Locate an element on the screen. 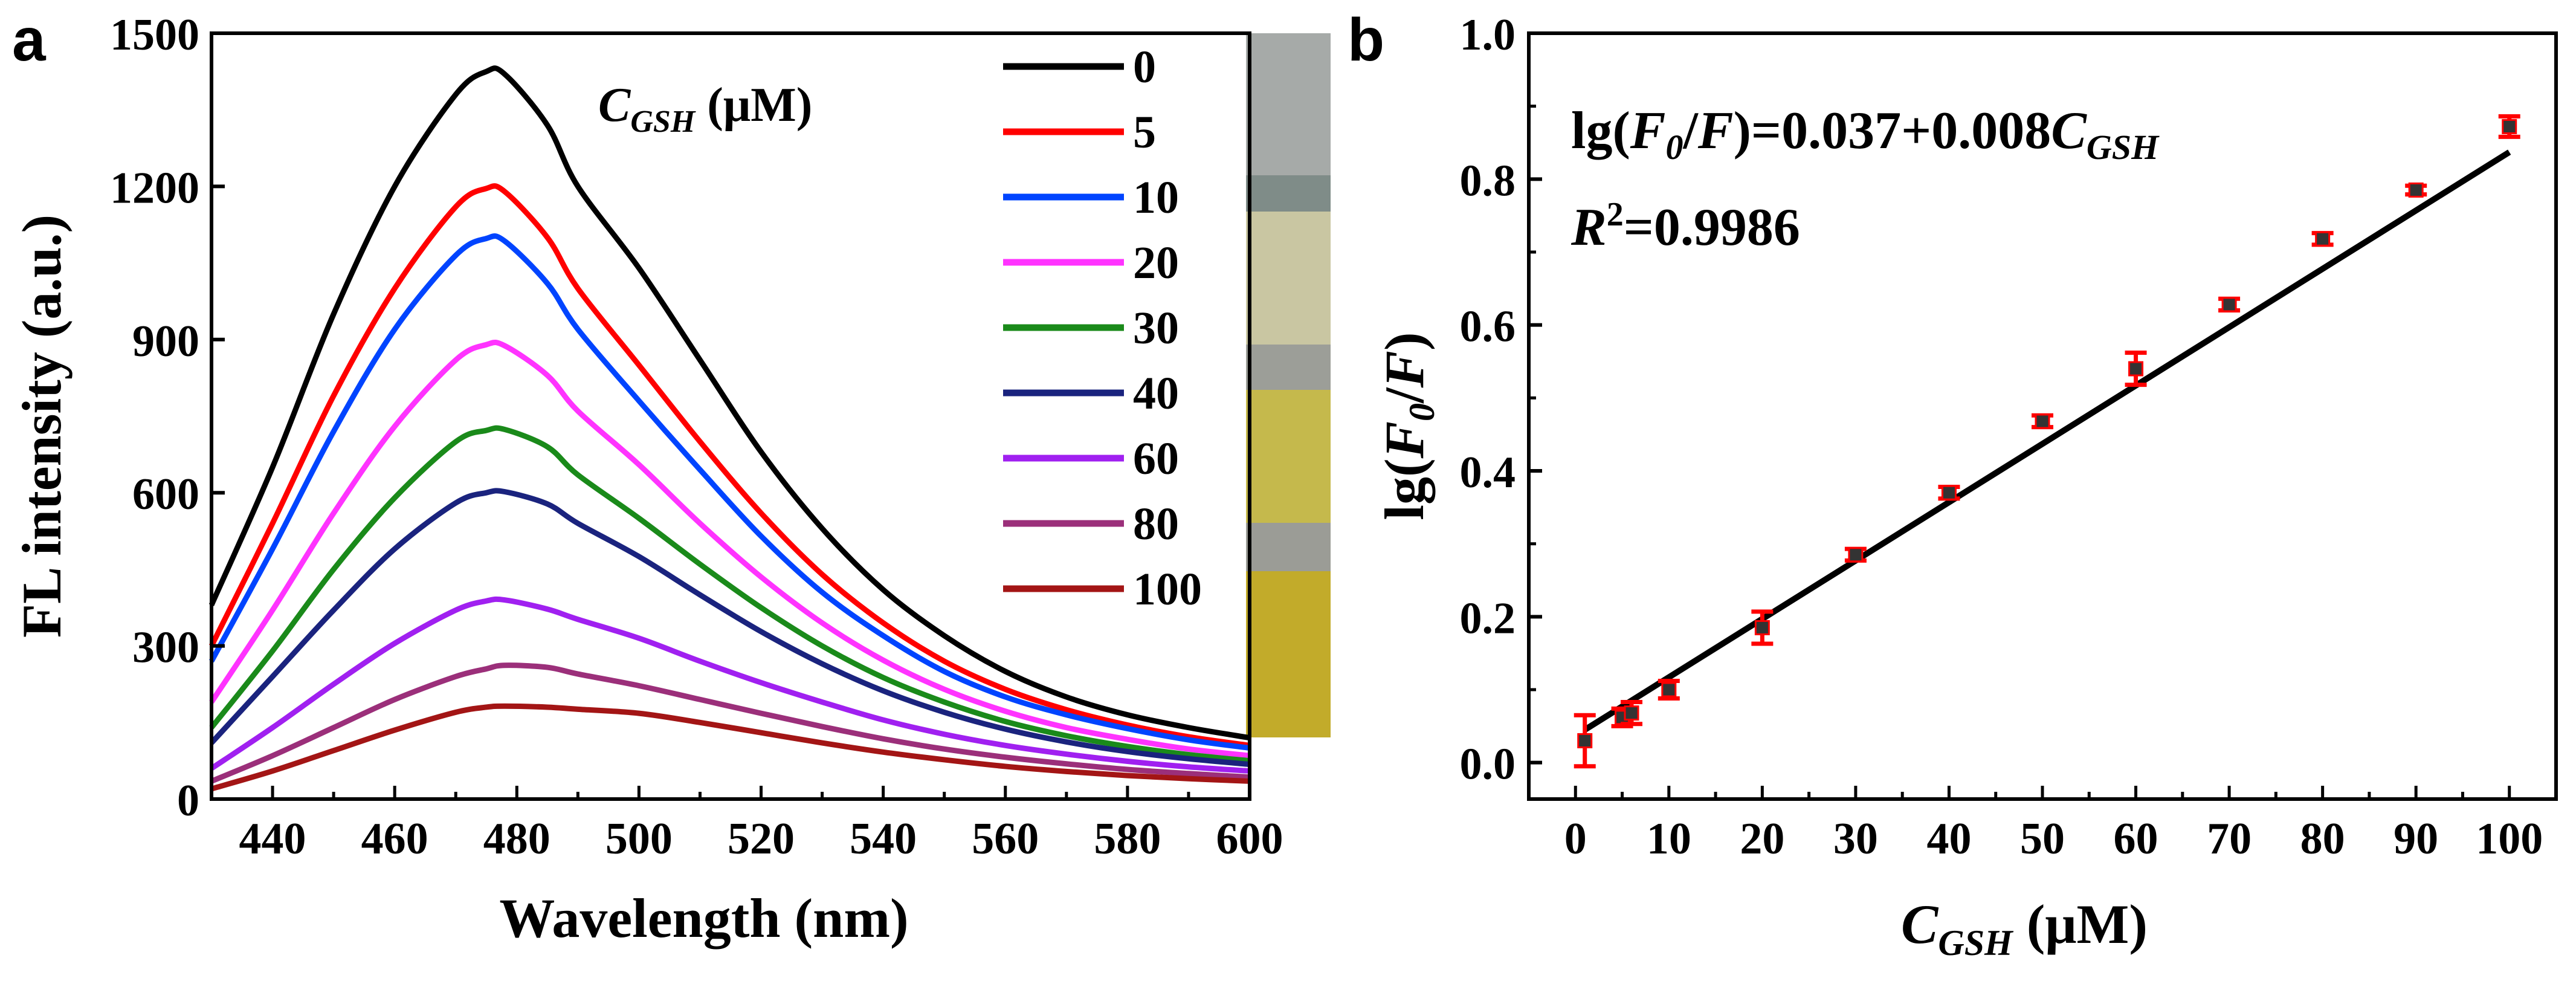  x-tick-label: 20 is located at coordinates (1762, 839).